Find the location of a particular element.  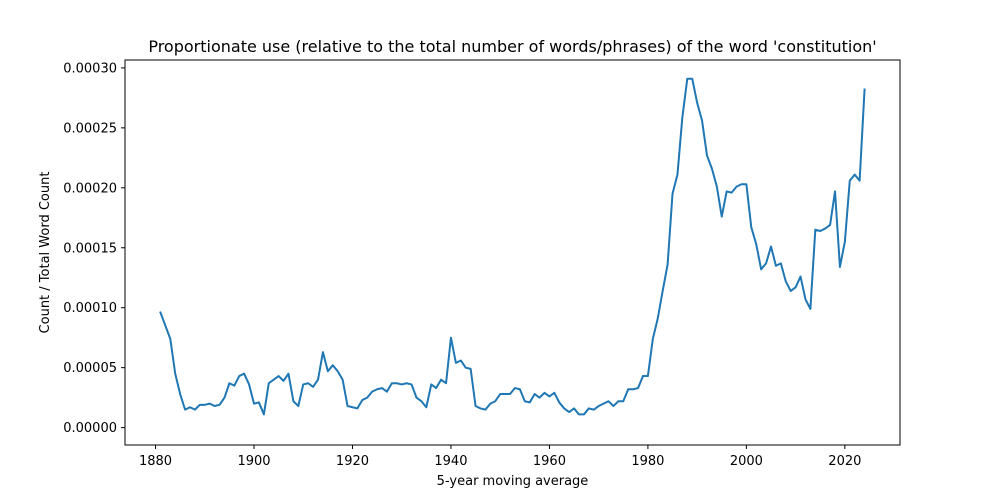

x-tick-label: 1960 is located at coordinates (549, 461).